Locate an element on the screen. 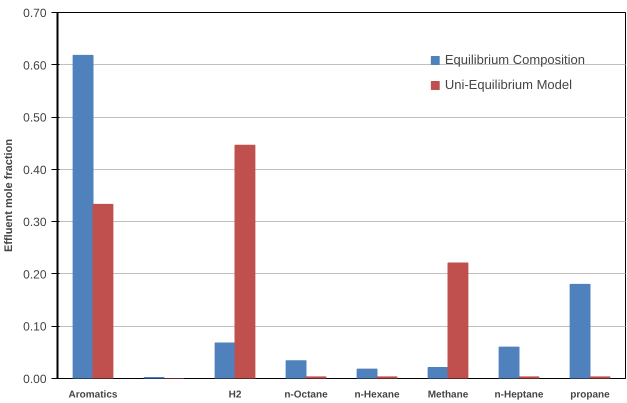  y-tick-label: 0.00 is located at coordinates (35, 379).